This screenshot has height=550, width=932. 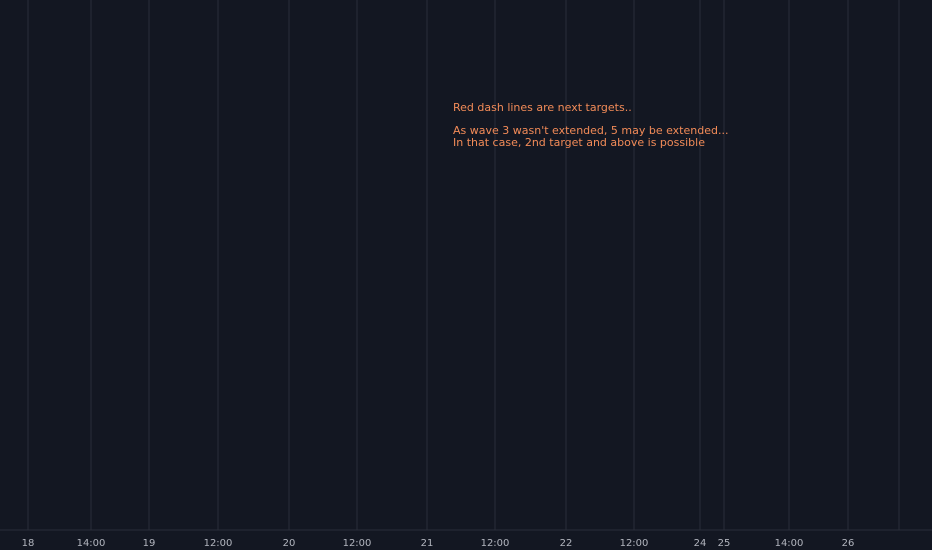 What do you see at coordinates (149, 543) in the screenshot?
I see `x-tick-label: 19` at bounding box center [149, 543].